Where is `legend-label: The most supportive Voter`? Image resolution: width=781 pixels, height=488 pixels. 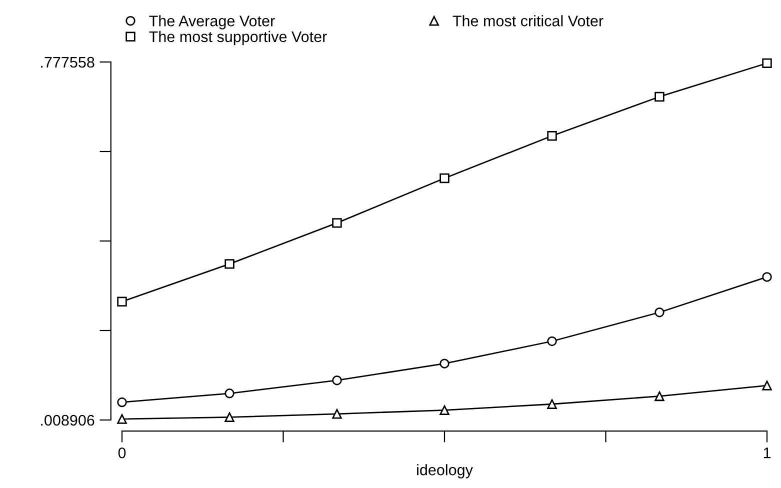
legend-label: The most supportive Voter is located at coordinates (238, 38).